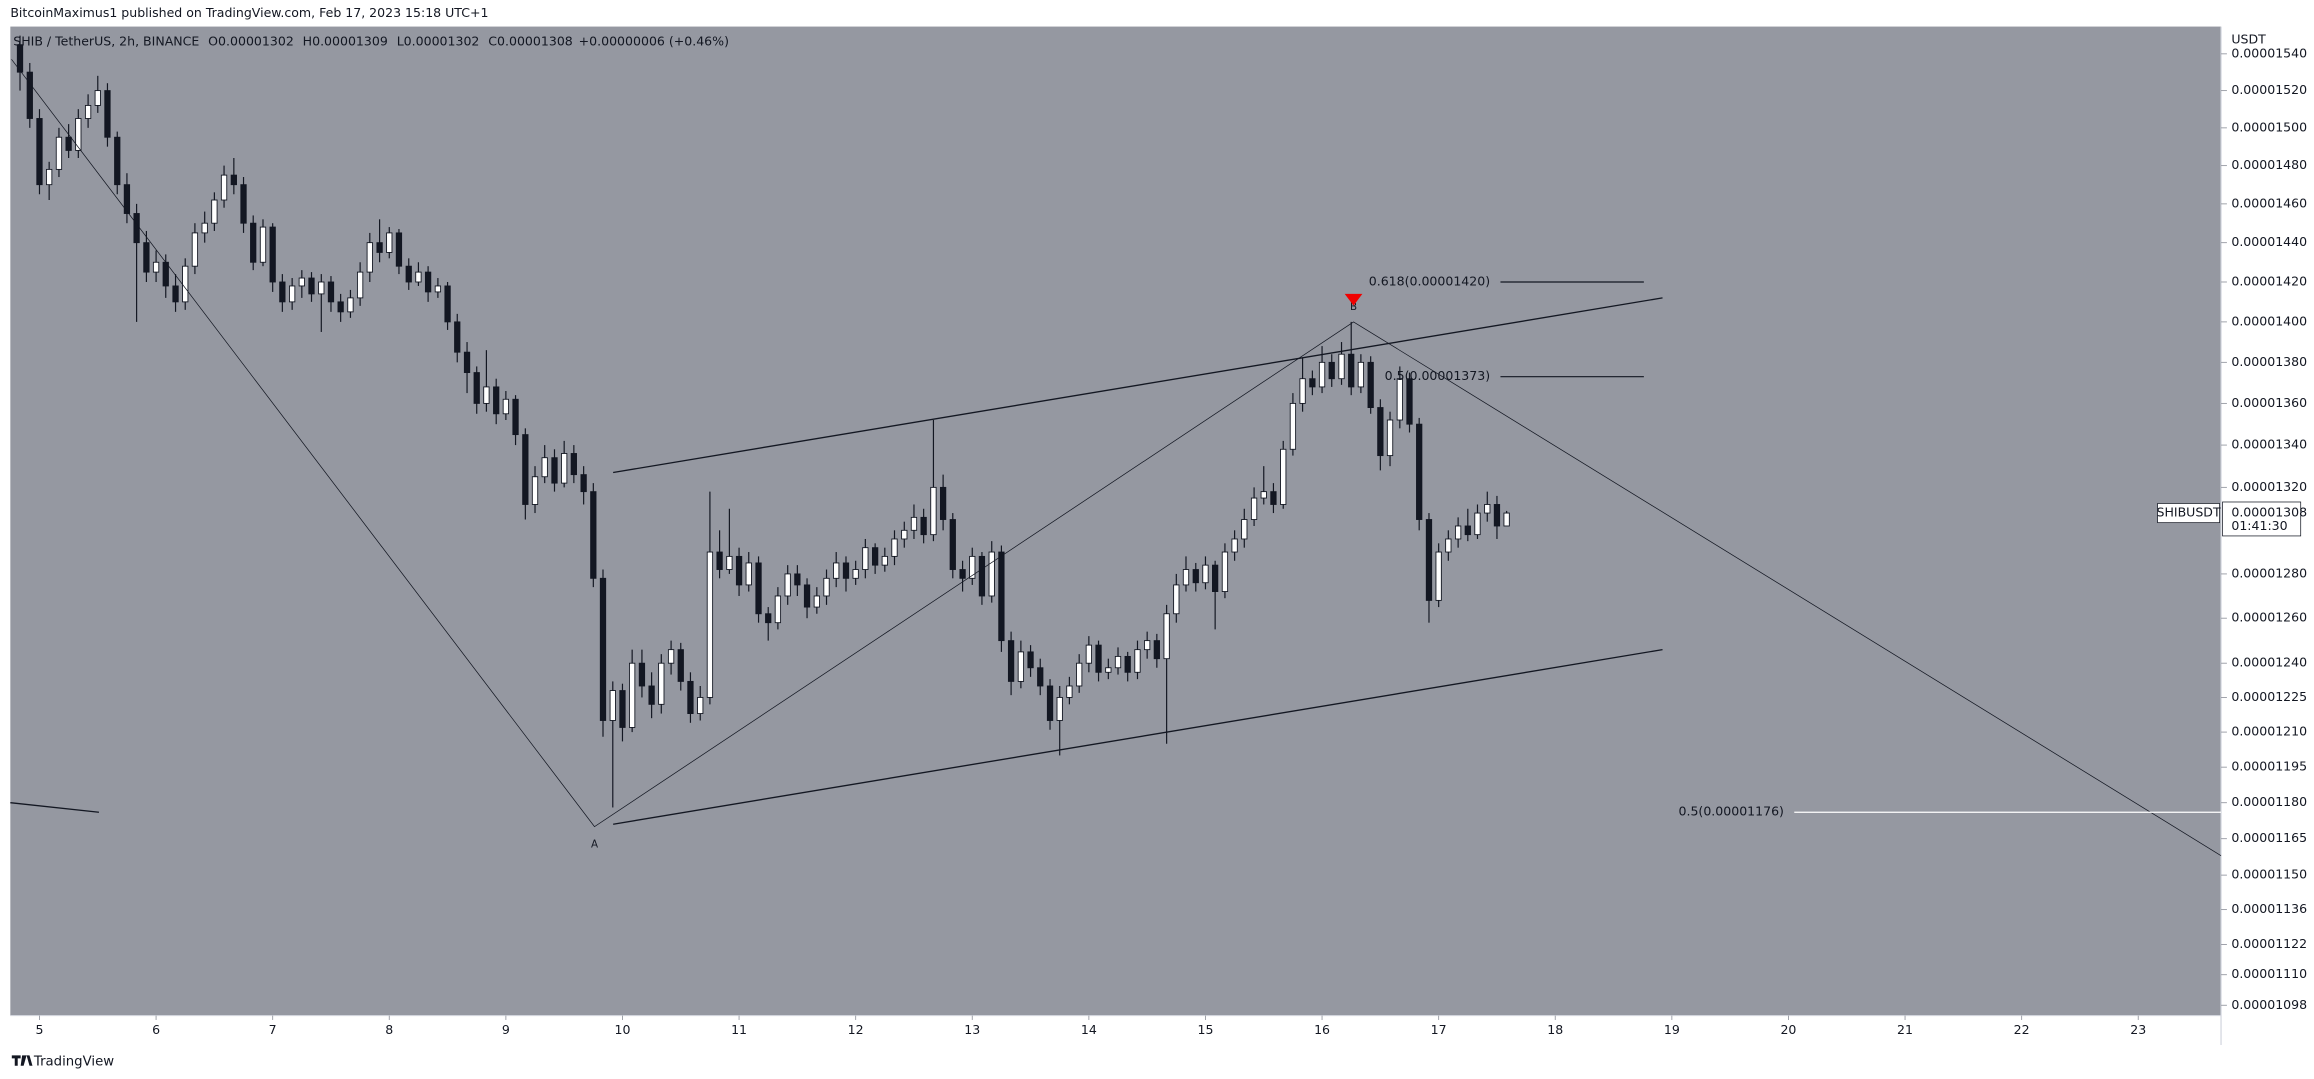  What do you see at coordinates (1089, 1029) in the screenshot?
I see `x-tick-label: 14` at bounding box center [1089, 1029].